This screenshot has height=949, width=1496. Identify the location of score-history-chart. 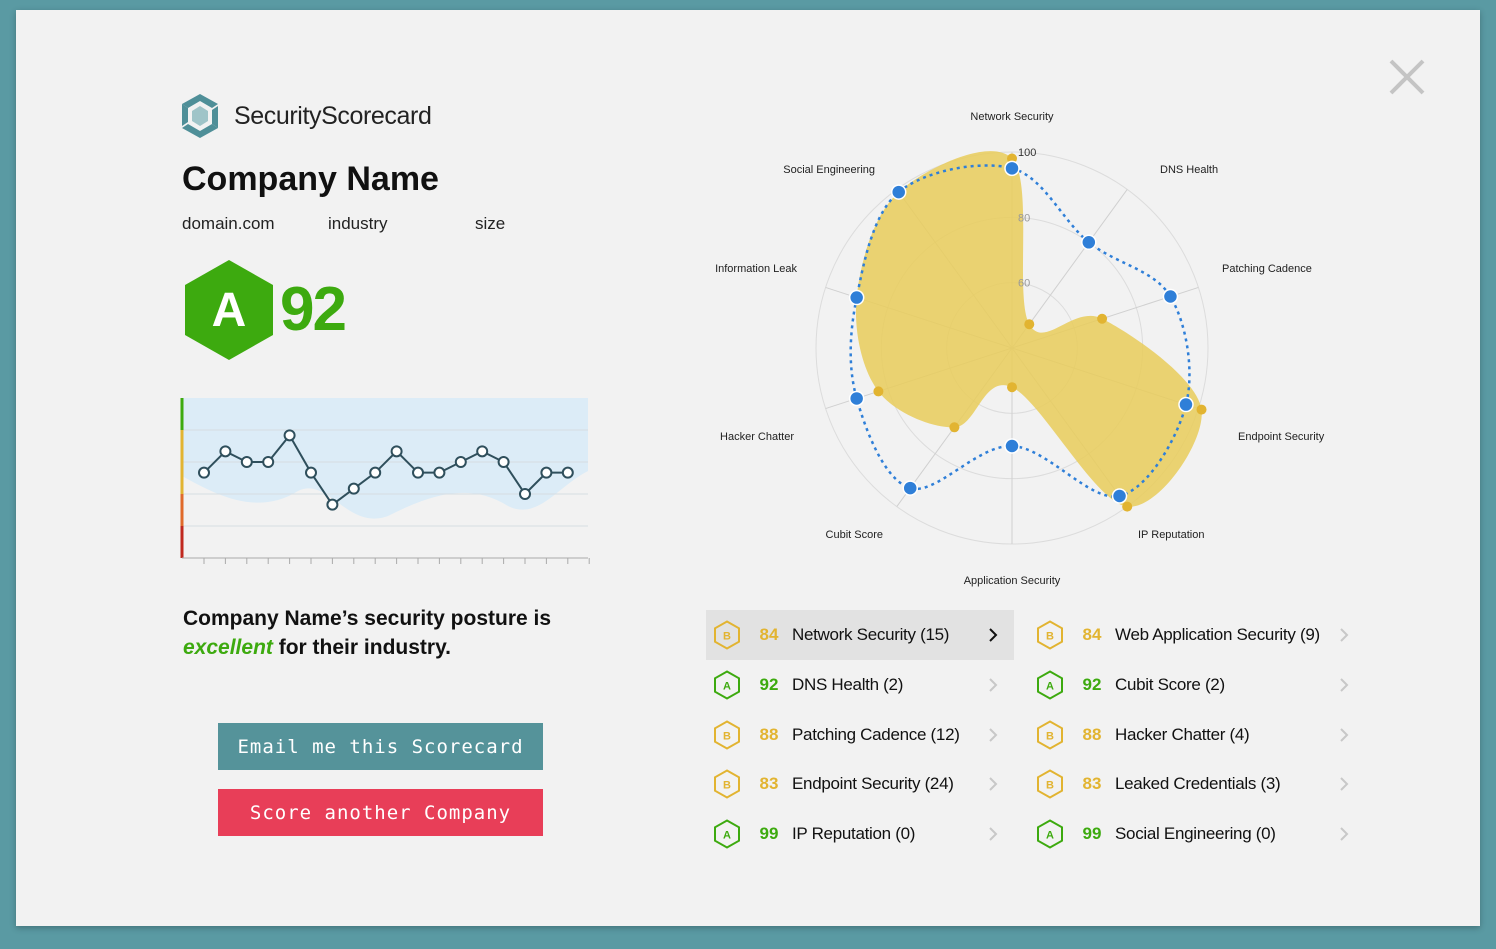
(385, 481).